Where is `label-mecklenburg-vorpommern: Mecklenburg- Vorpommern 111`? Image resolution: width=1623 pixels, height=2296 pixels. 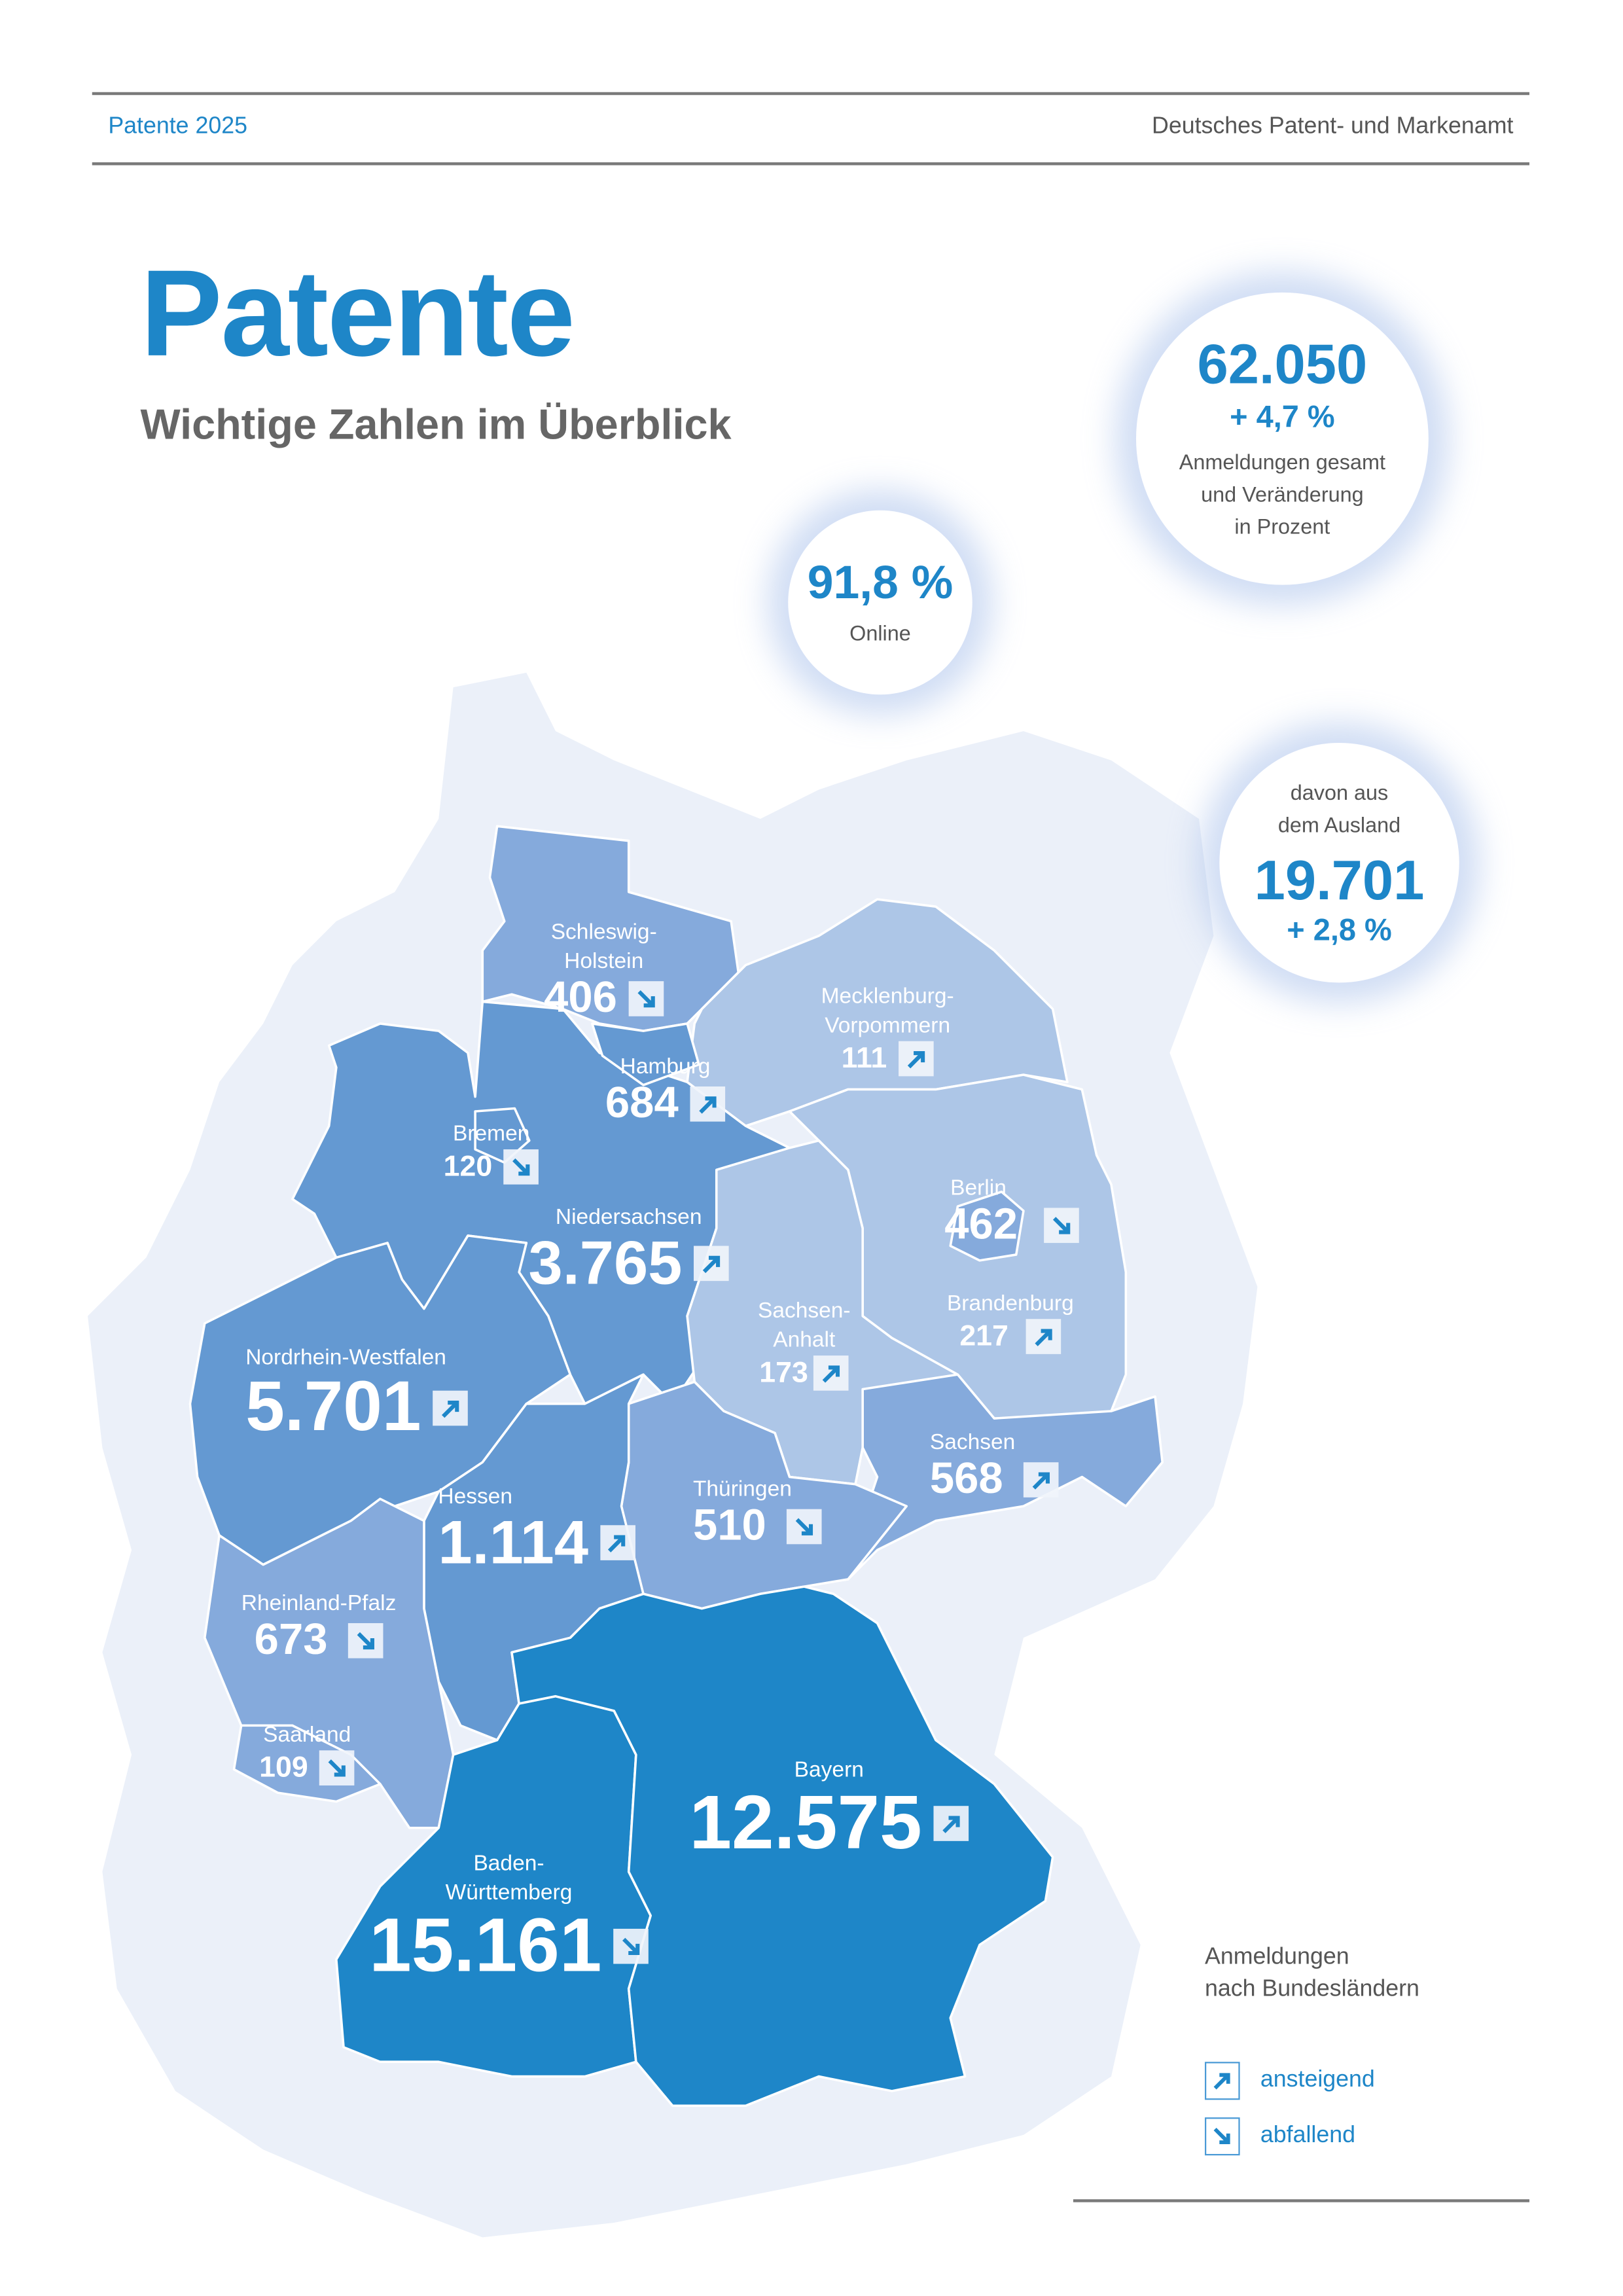 label-mecklenburg-vorpommern: Mecklenburg- Vorpommern 111 is located at coordinates (888, 1029).